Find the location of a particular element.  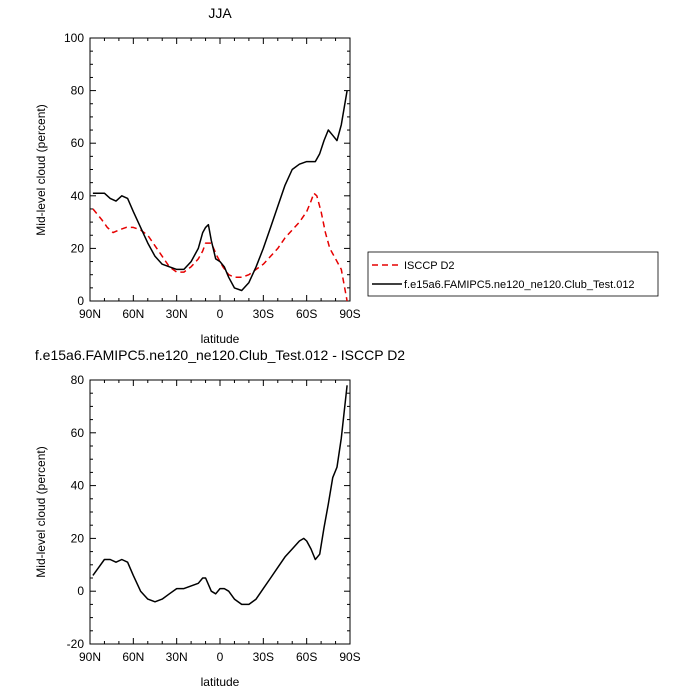

y-tick-label: 100 is located at coordinates (74, 38).